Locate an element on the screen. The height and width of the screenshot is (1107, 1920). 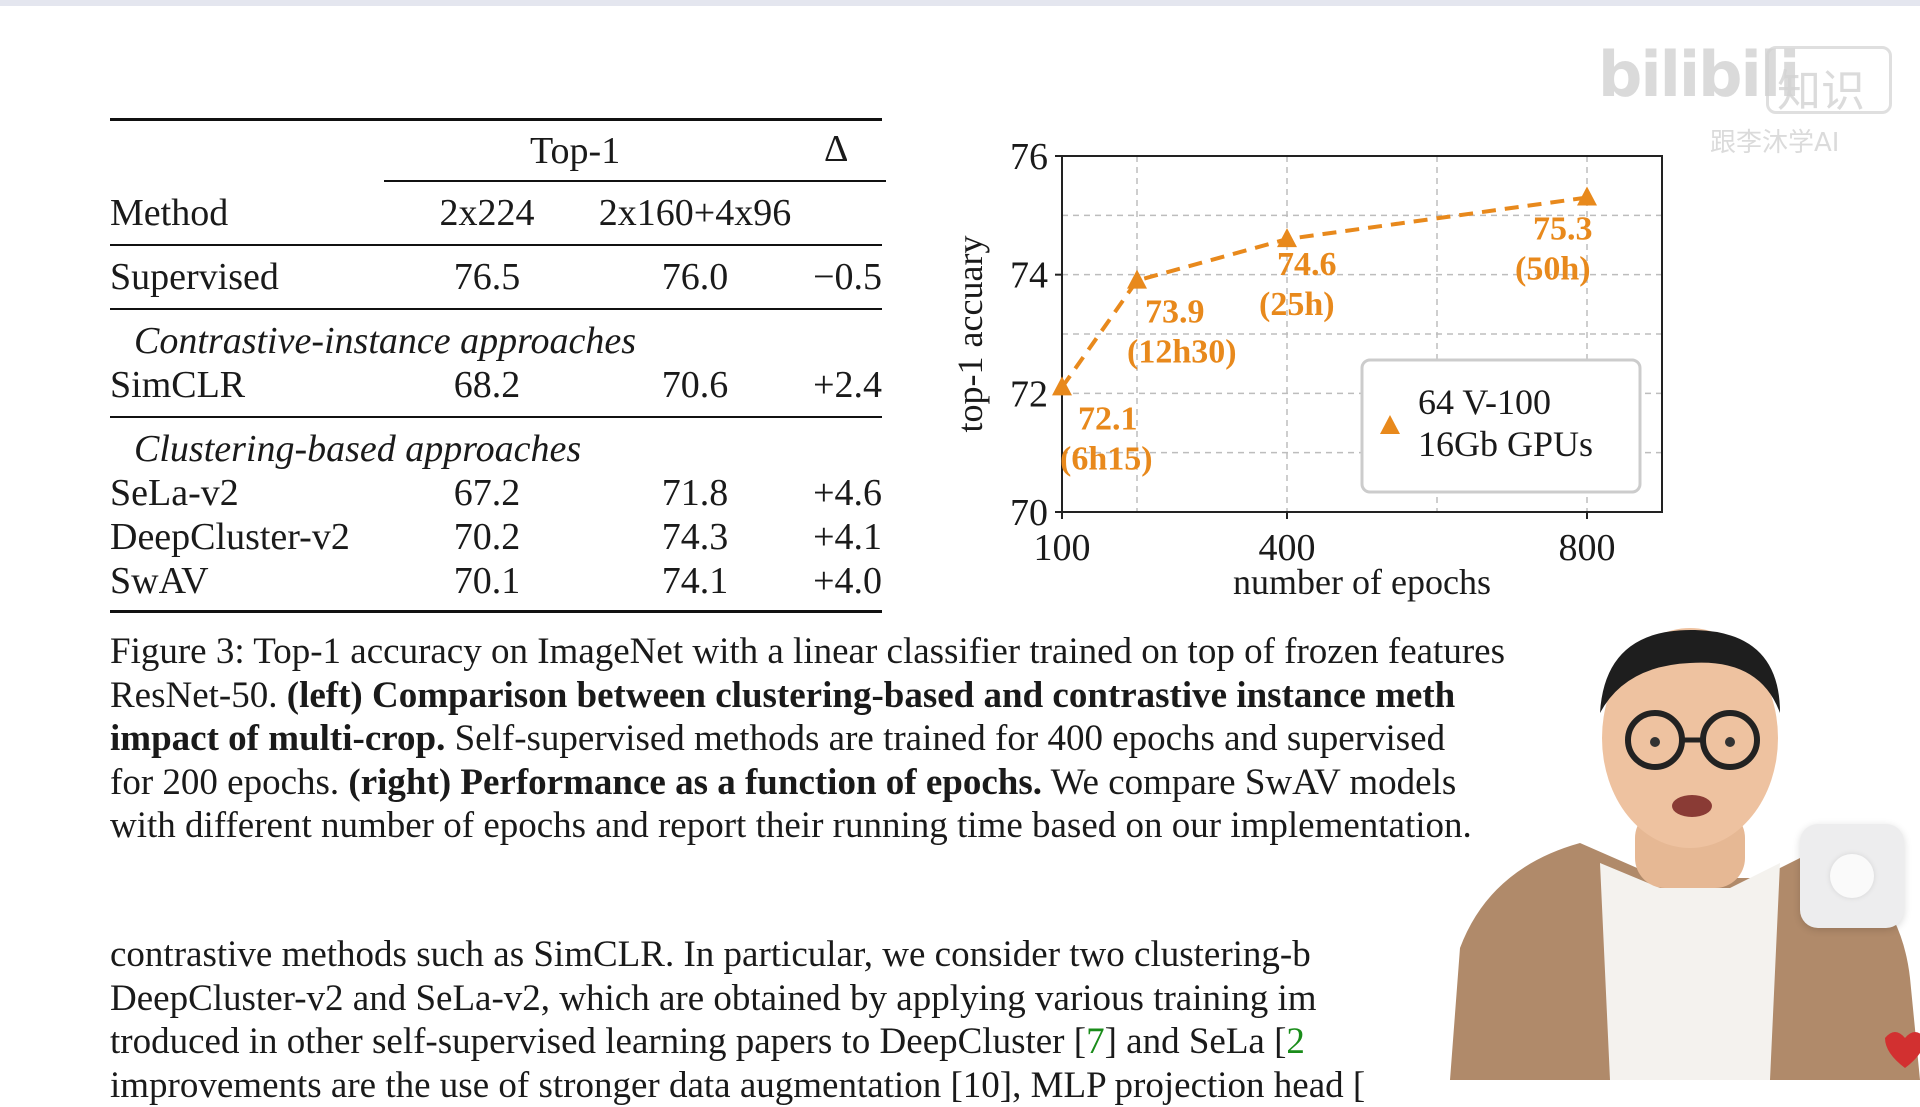
row-delta: +4.6 is located at coordinates (847, 493).